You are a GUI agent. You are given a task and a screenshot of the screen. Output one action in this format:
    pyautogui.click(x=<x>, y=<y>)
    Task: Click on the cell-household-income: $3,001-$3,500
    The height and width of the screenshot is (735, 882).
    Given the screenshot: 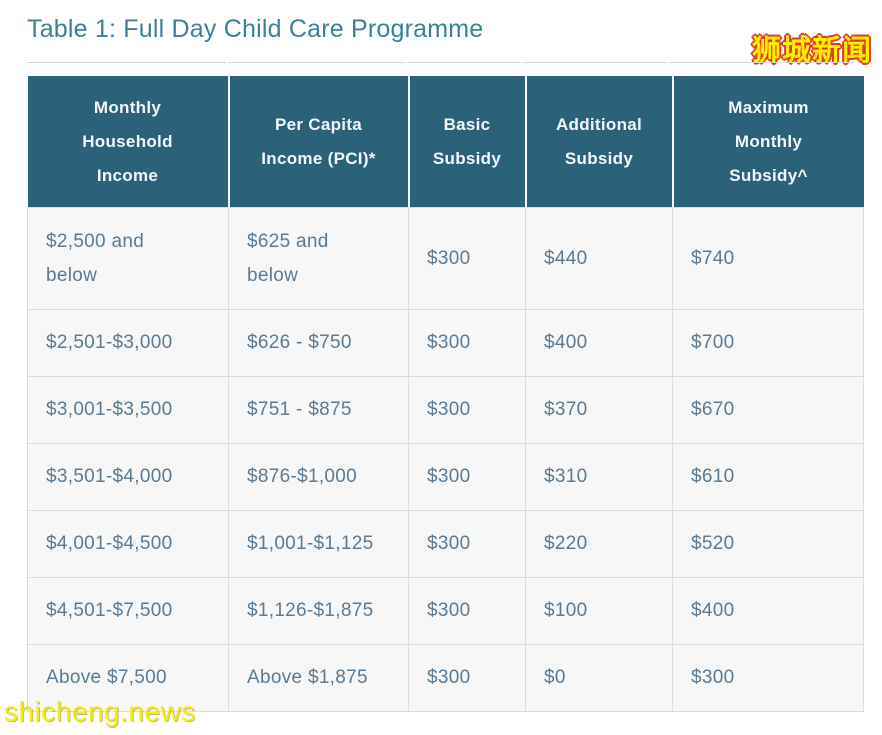 What is the action you would take?
    pyautogui.click(x=128, y=410)
    